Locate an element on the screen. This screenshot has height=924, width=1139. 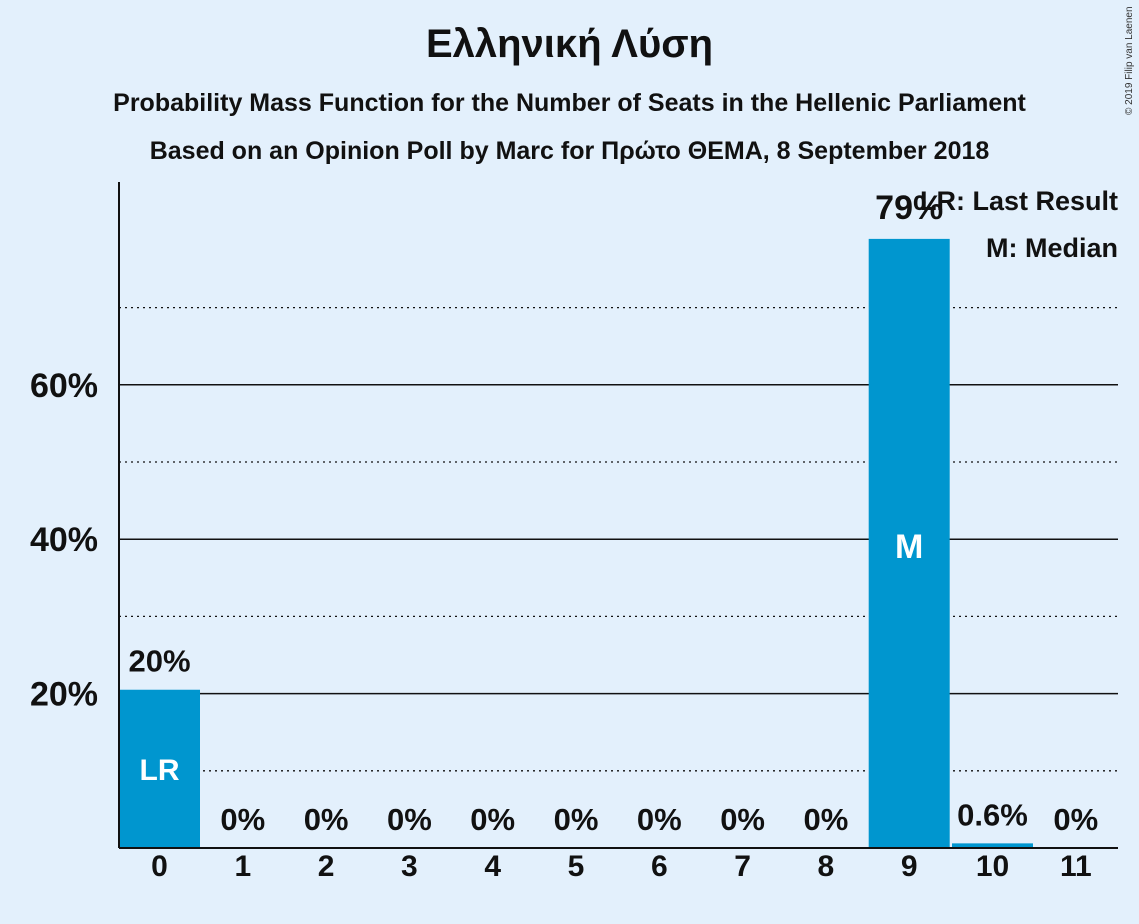
y-tick-label: 40% is located at coordinates (64, 540).